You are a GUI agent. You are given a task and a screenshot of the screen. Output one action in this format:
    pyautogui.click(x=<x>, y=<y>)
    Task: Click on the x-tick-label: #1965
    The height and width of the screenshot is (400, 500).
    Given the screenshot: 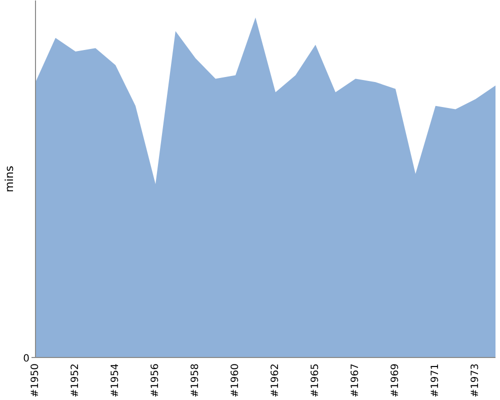 What is the action you would take?
    pyautogui.click(x=315, y=381)
    